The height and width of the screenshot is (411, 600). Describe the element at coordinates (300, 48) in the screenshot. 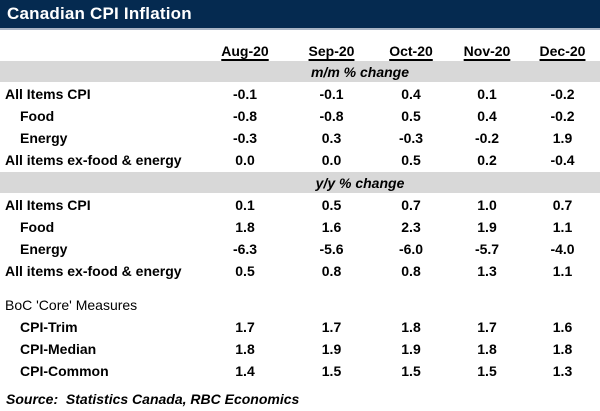

I see `column-header-row: Aug-20 Sep-20 Oct-20 Nov-20 Dec-20` at that location.